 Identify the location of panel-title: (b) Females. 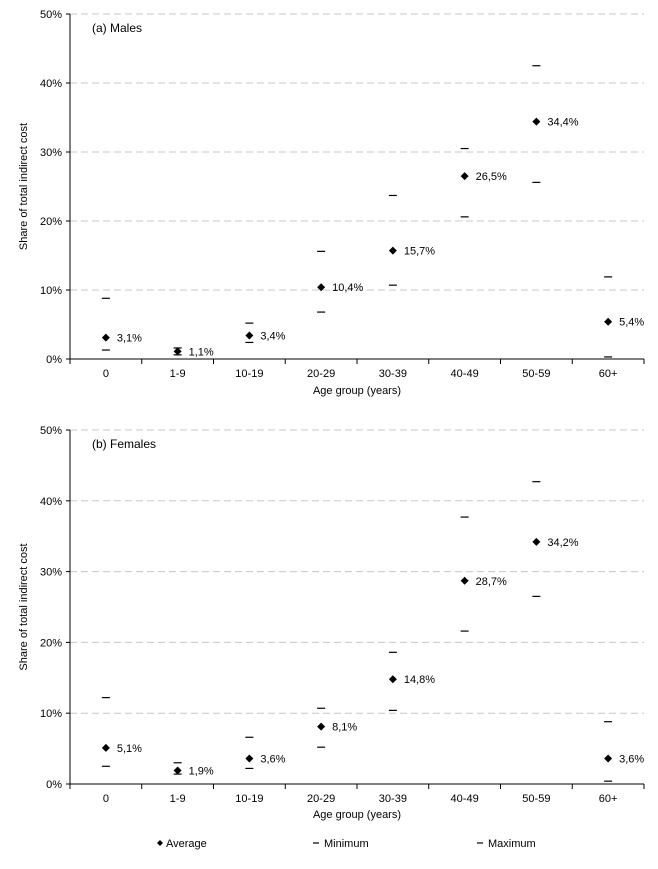
(124, 444).